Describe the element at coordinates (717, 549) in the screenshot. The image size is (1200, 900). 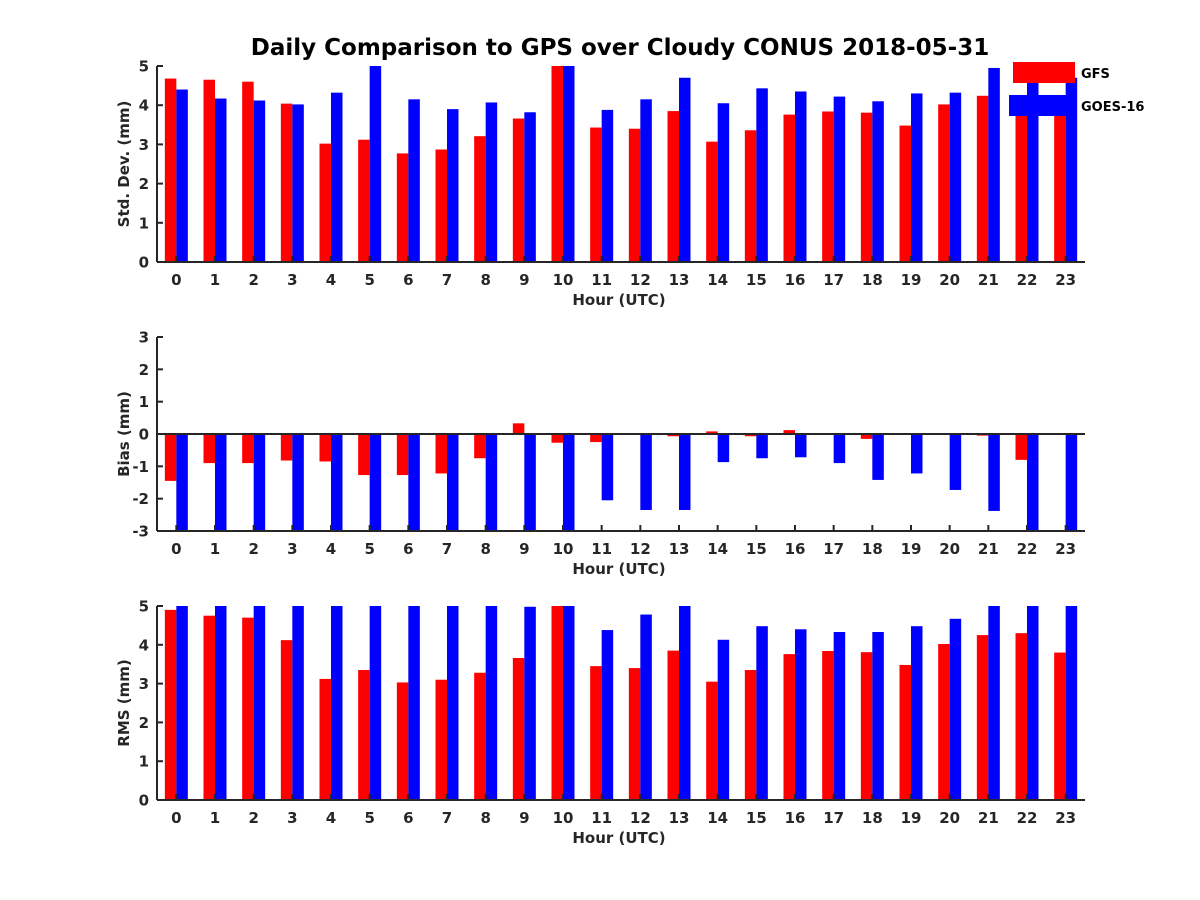
I see `x-tick-label: 14` at that location.